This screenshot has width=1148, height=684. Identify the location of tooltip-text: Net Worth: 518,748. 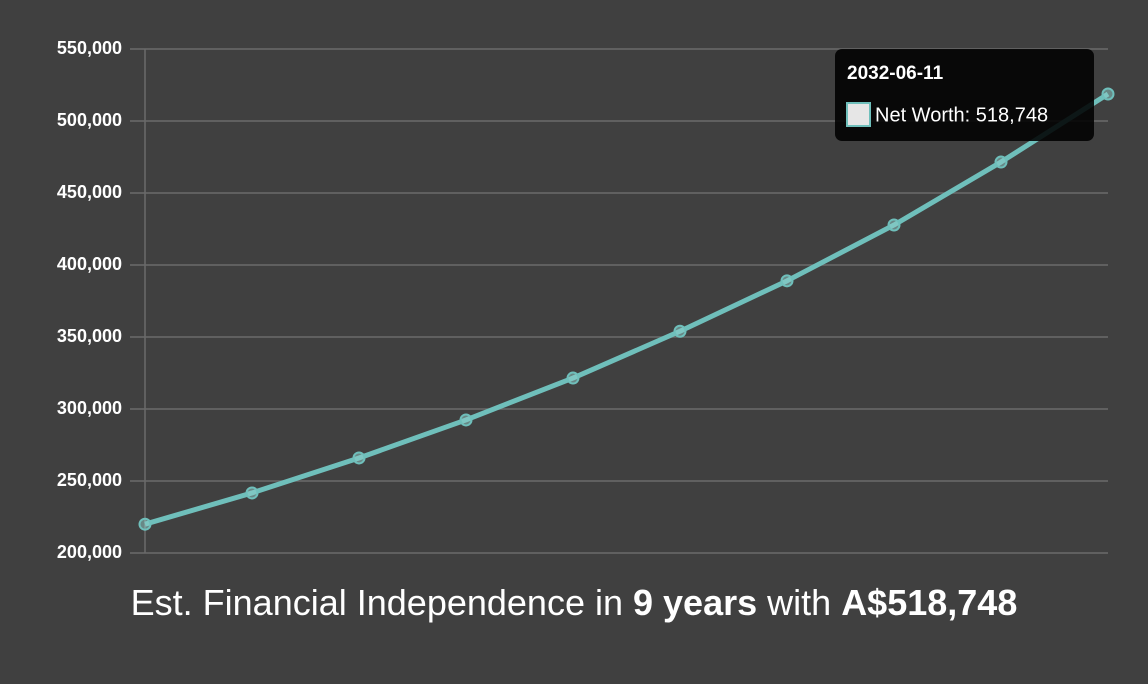
(961, 115).